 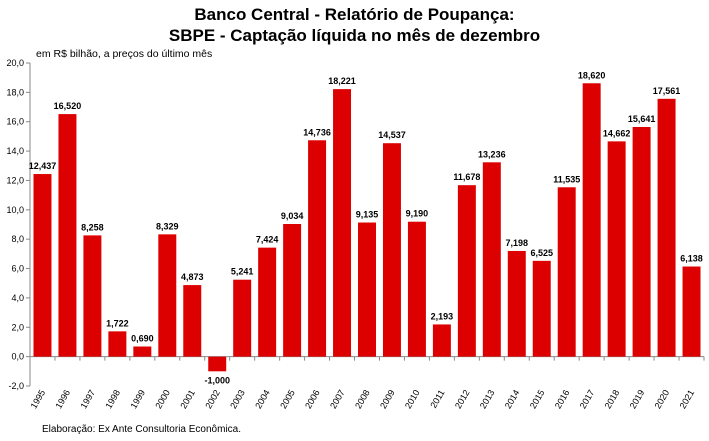 What do you see at coordinates (87, 399) in the screenshot?
I see `x-tick-label: 1997` at bounding box center [87, 399].